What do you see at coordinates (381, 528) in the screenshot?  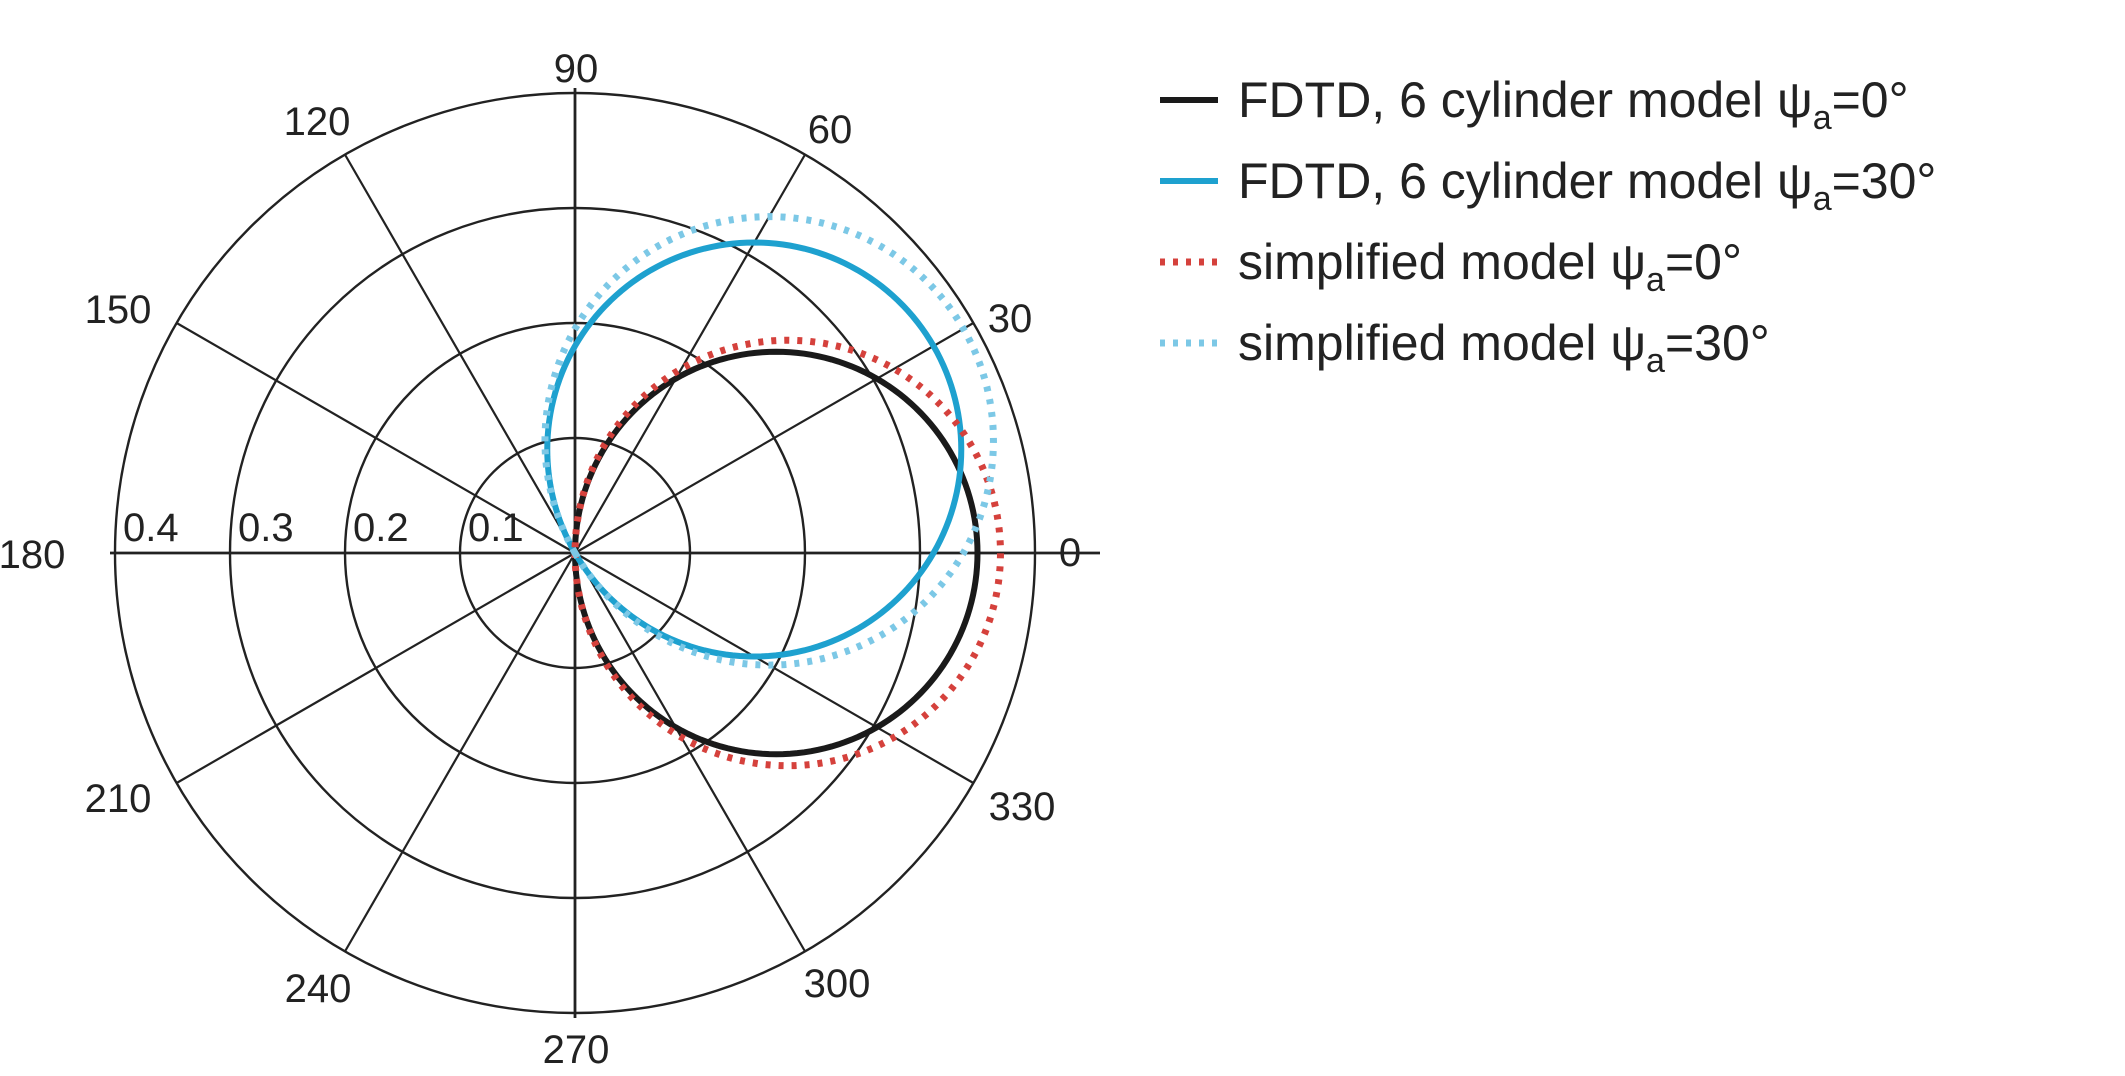 I see `radial-tick-label-2: 0.2` at bounding box center [381, 528].